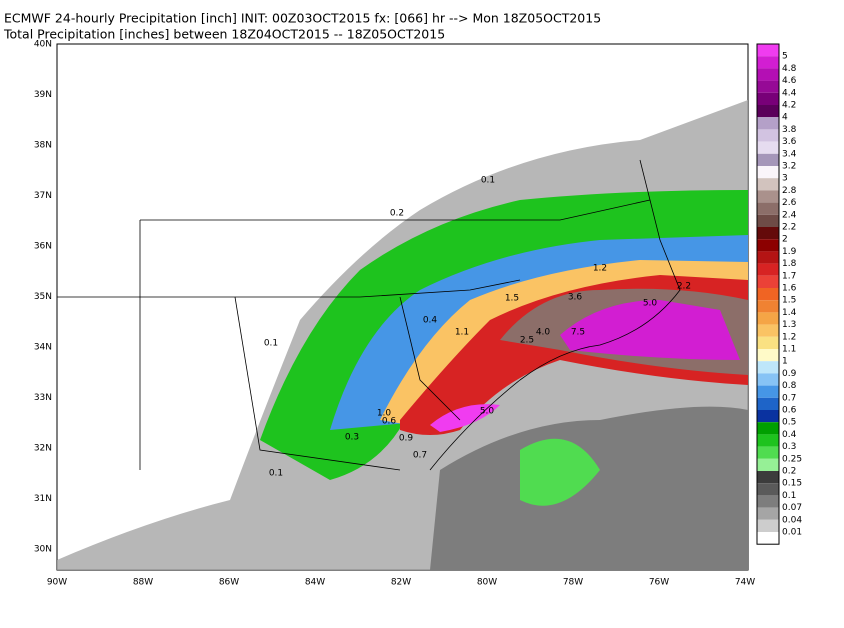  I want to click on colorbar-label: 3.6, so click(789, 142).